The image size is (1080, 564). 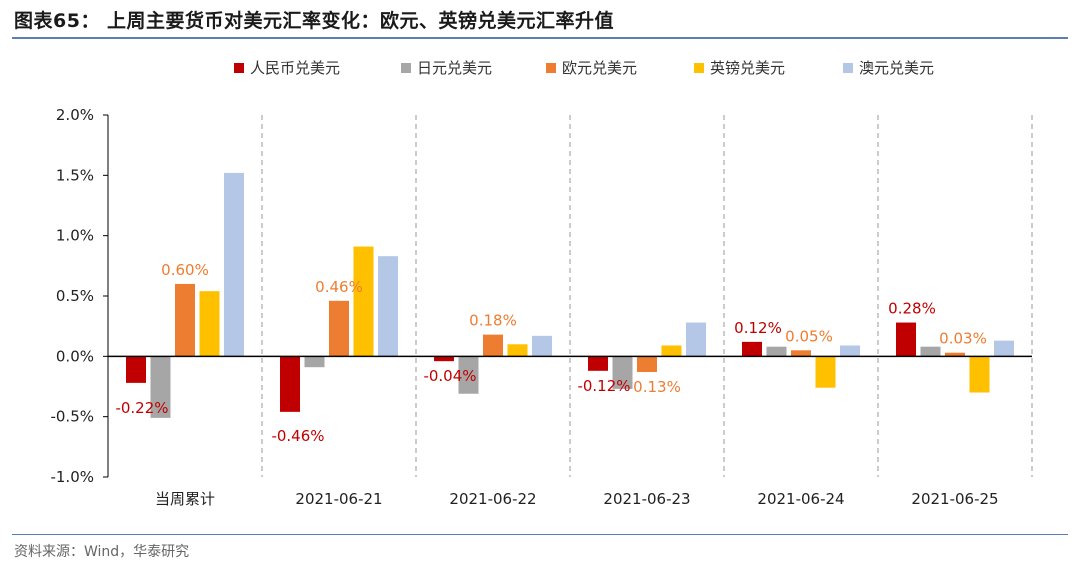 What do you see at coordinates (809, 336) in the screenshot?
I see `data-label-3-4: 0.05%` at bounding box center [809, 336].